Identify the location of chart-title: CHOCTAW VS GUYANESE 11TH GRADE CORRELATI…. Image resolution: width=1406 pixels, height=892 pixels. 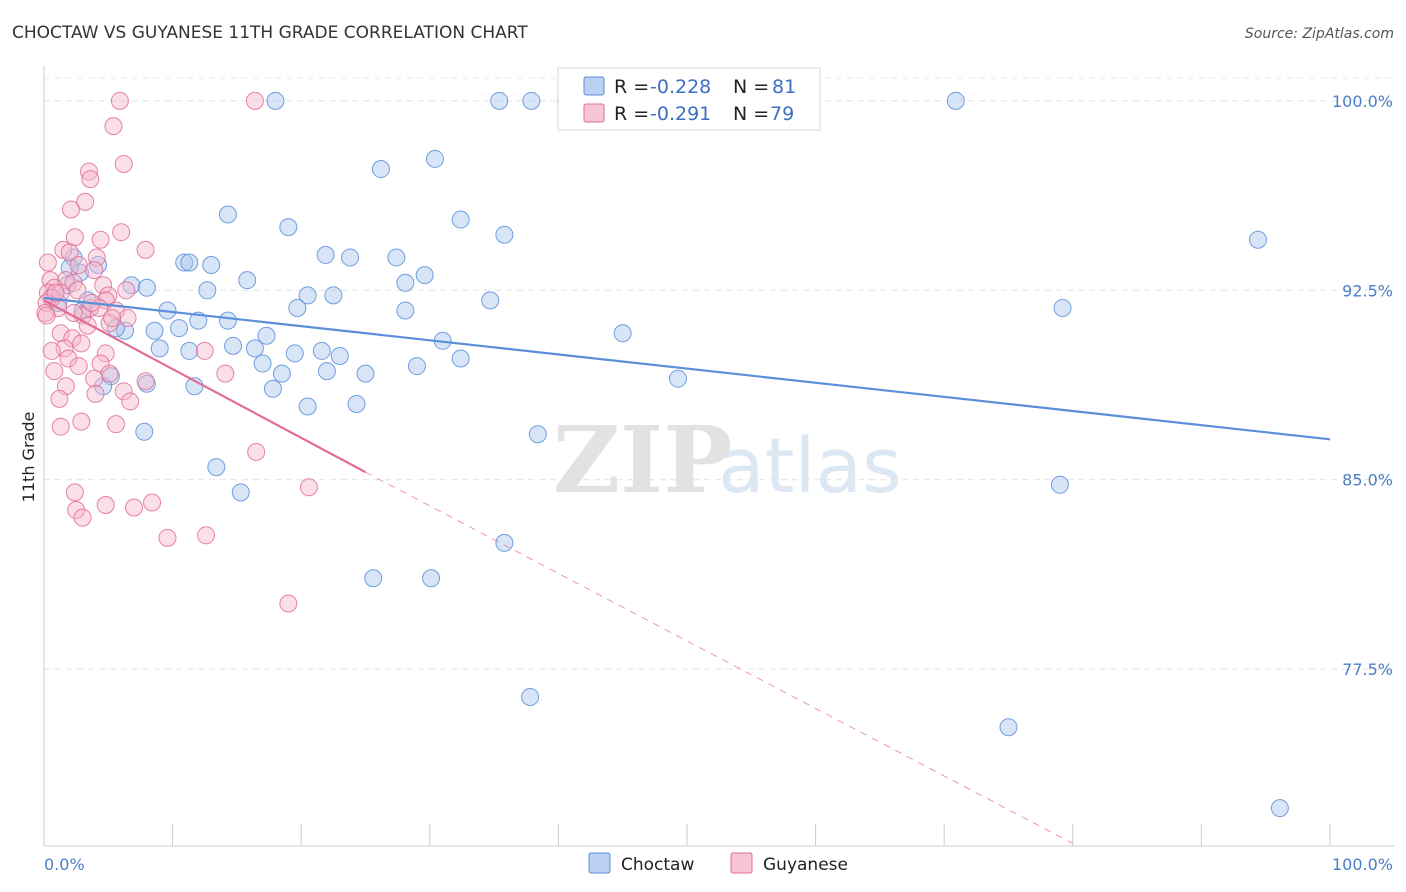
(270, 33).